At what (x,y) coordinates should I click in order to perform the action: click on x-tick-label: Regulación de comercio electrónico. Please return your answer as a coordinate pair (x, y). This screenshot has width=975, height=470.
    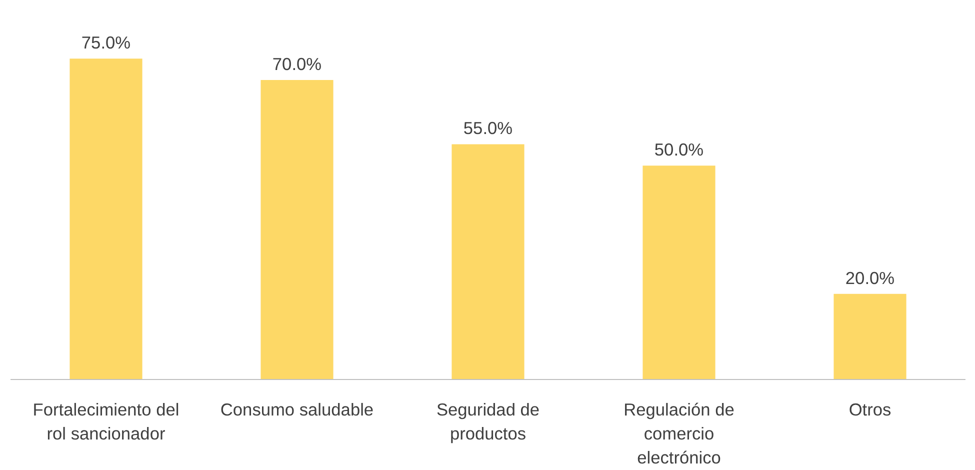
    Looking at the image, I should click on (679, 434).